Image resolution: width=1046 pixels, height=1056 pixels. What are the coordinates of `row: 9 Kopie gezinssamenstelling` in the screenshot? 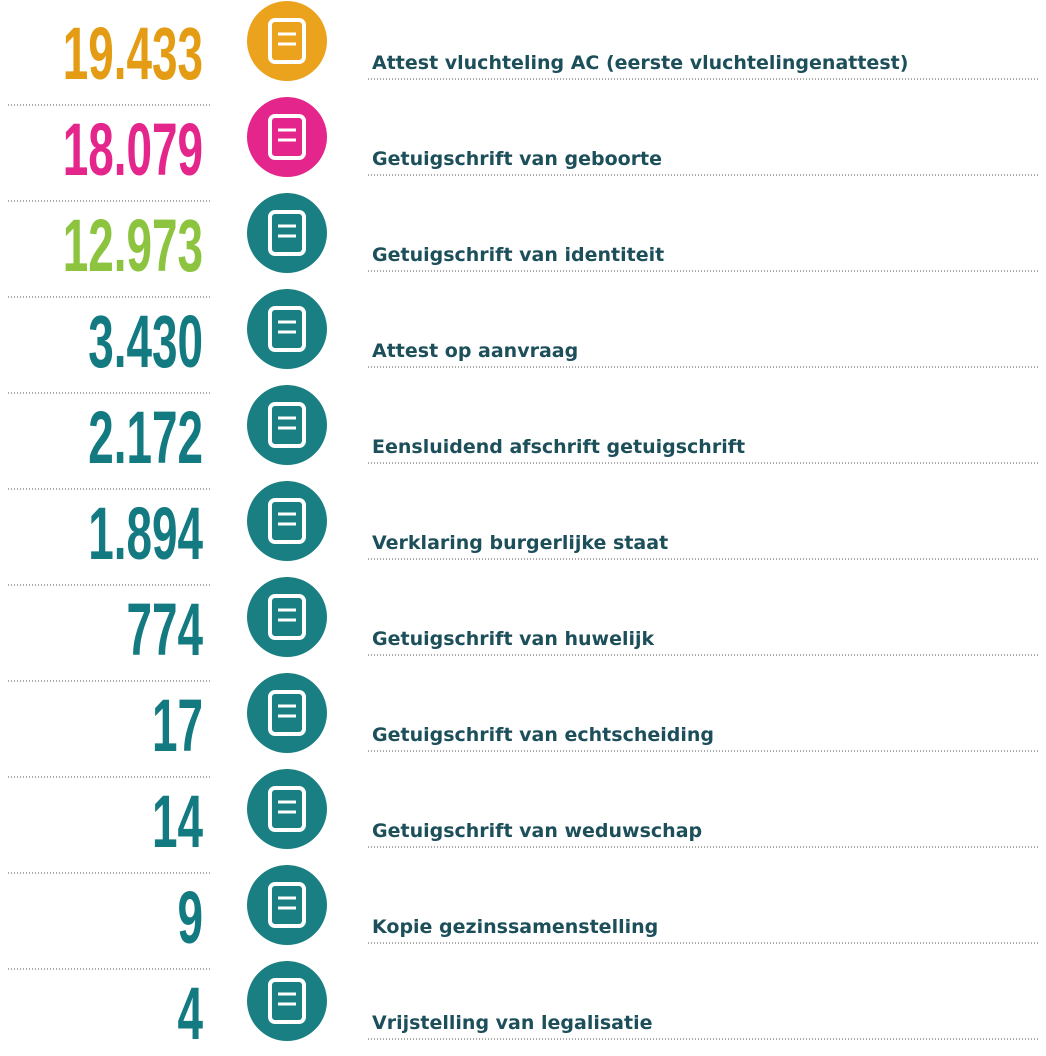 It's located at (524, 912).